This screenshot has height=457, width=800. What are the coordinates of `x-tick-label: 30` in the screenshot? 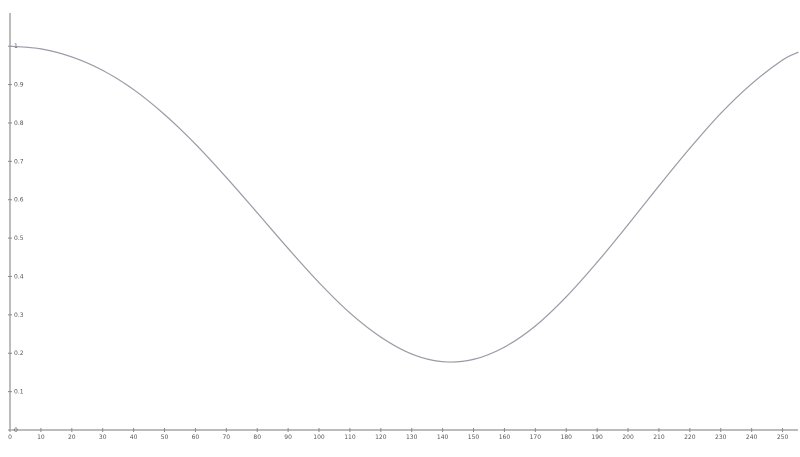 It's located at (103, 437).